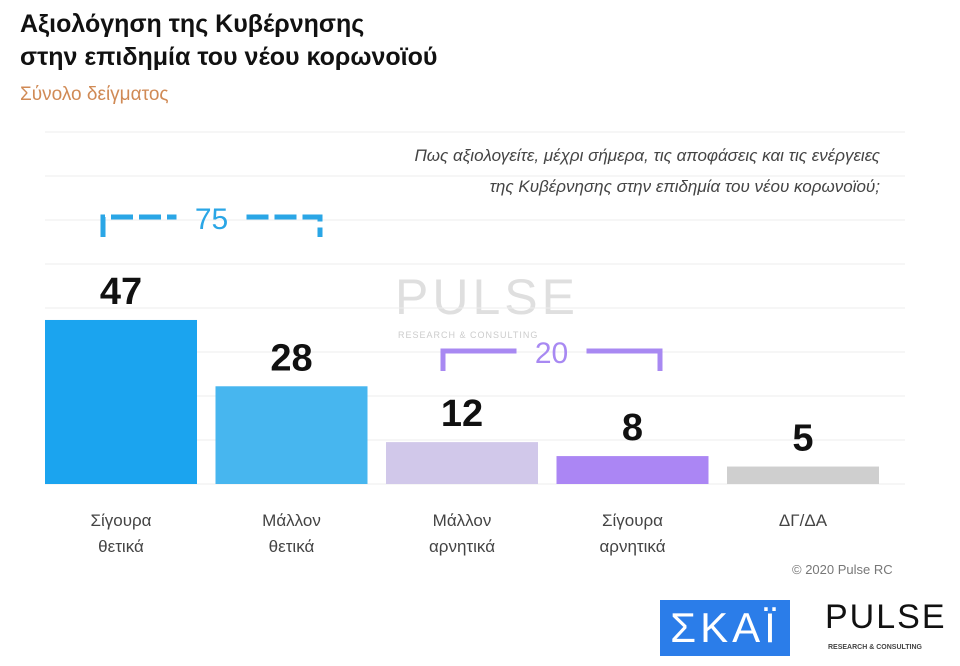 This screenshot has width=960, height=666. I want to click on pulse-logo-sub: RESEARCH & CONSULTING, so click(875, 647).